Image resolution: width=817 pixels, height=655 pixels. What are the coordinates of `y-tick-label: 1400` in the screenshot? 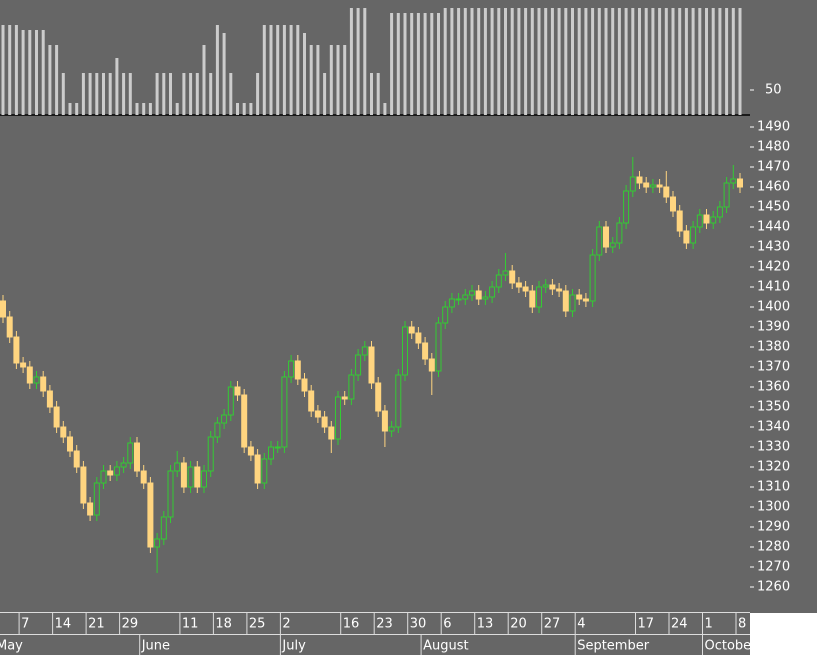 It's located at (773, 307).